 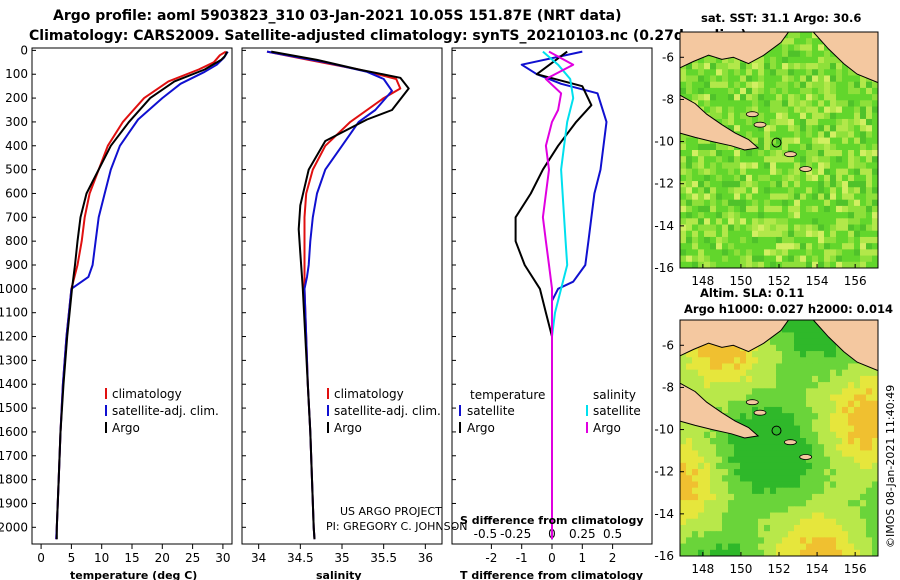 I want to click on sla-map-subtitle: Argo h1000: 0.027 h2000: 0.014, so click(x=788, y=309).